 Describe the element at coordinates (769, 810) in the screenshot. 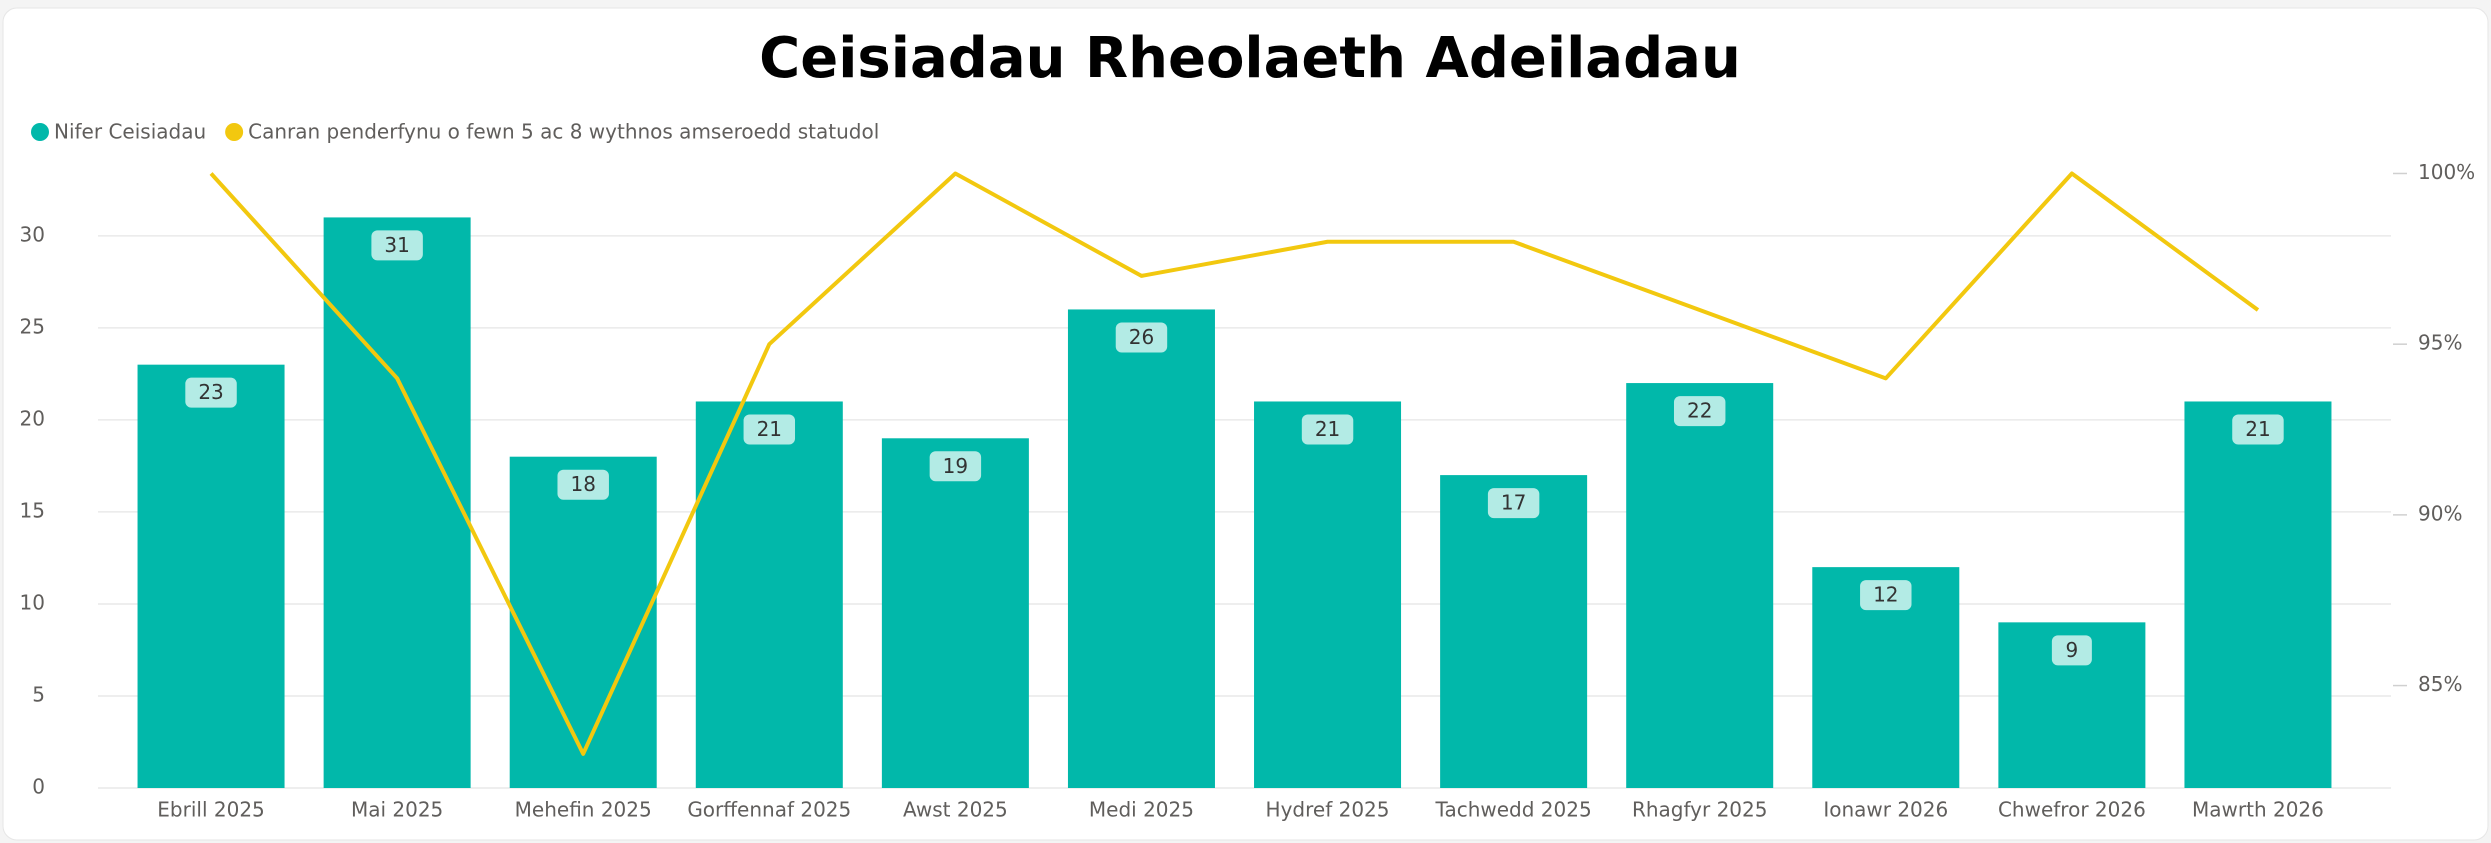

I see `x-tick-label: Gorffennaf 2025` at that location.